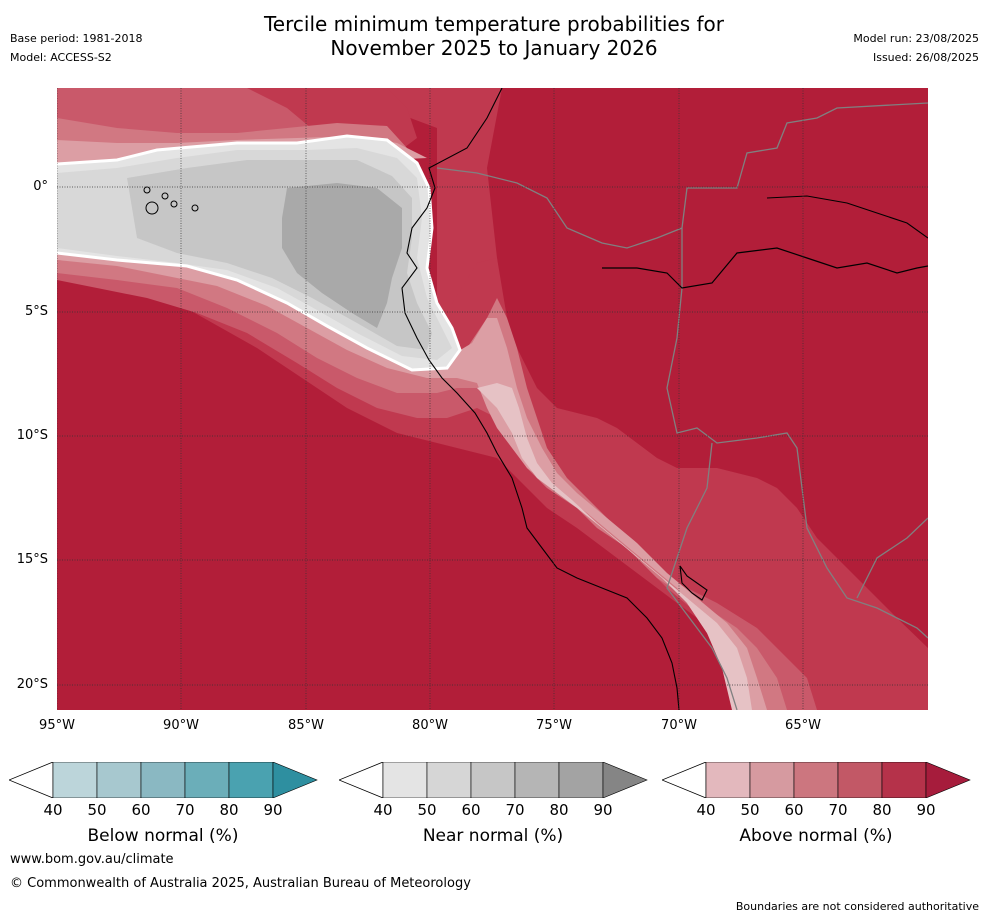 This screenshot has height=919, width=988. I want to click on model-run-text: Model run: 23/08/2025, so click(916, 38).